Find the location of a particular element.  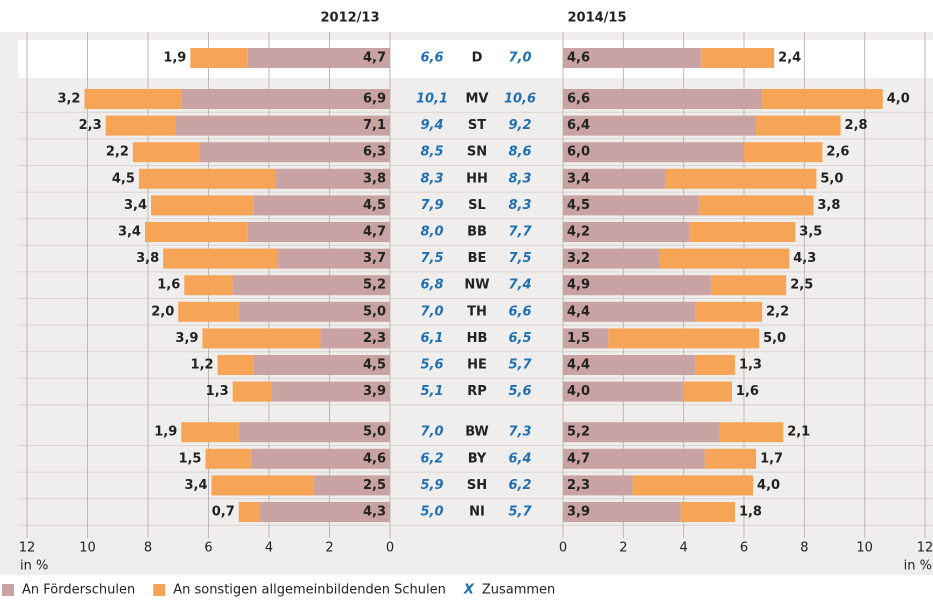

total-label: 6,8 is located at coordinates (431, 285).